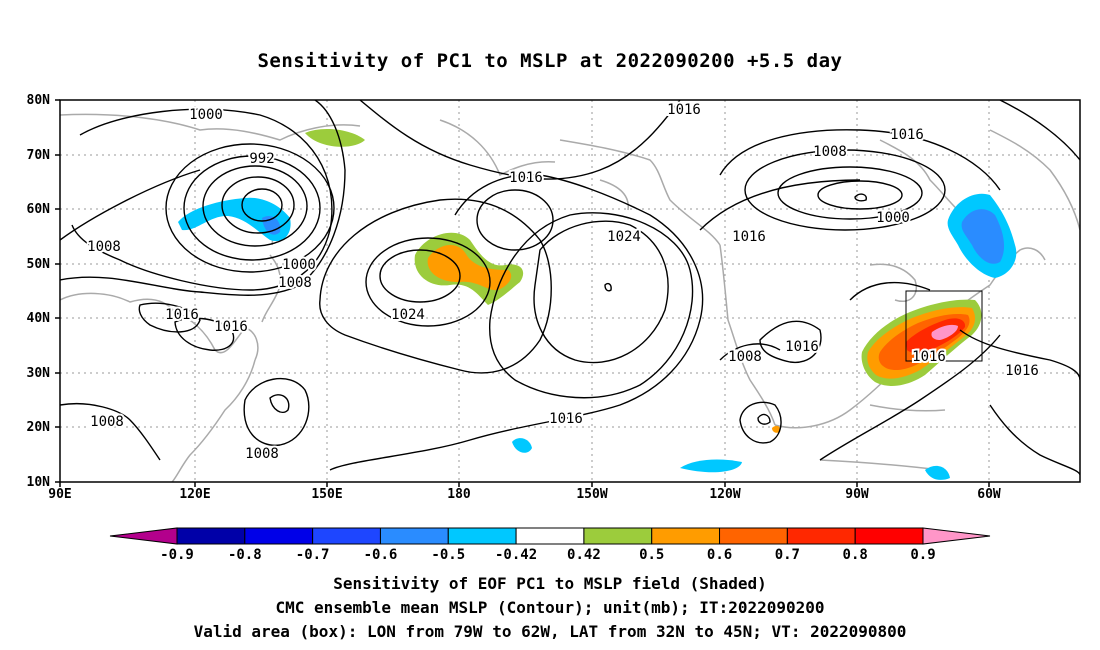 The image size is (1100, 650). I want to click on lat-label: 70N, so click(39, 155).